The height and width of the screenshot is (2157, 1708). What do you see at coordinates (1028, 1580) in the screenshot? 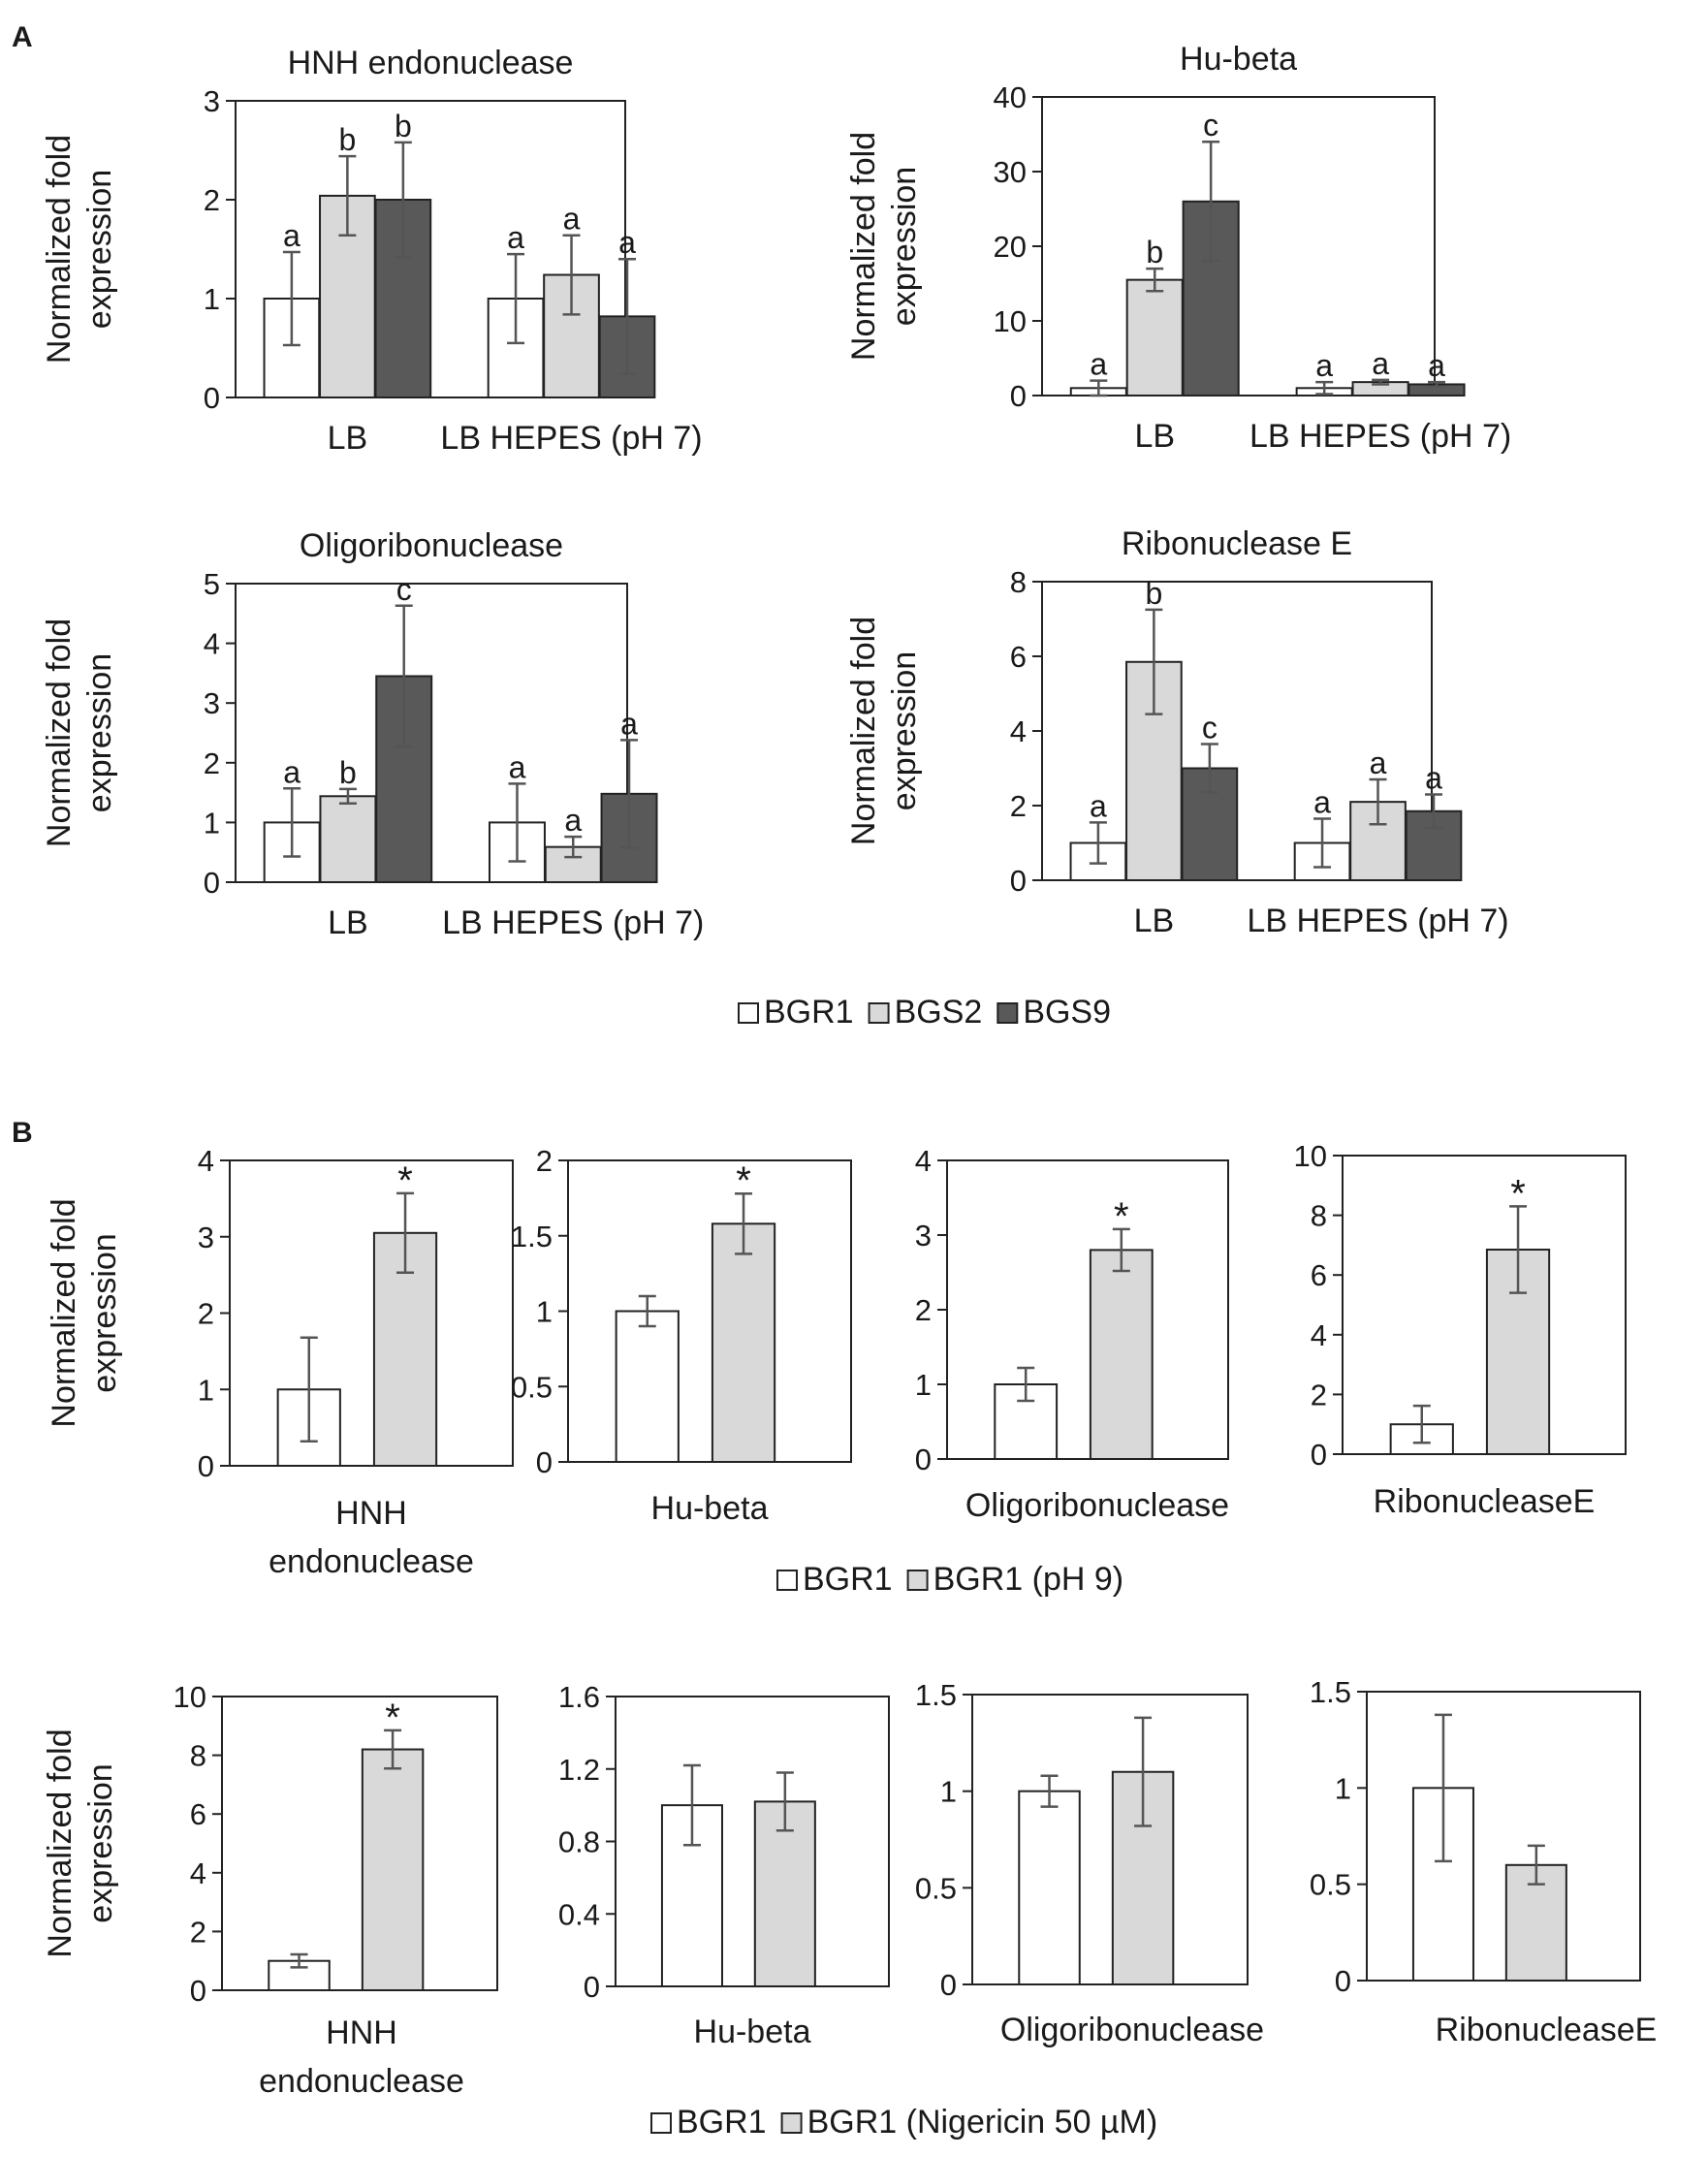
I see `legend-label: BGR1 (pH 9)` at bounding box center [1028, 1580].